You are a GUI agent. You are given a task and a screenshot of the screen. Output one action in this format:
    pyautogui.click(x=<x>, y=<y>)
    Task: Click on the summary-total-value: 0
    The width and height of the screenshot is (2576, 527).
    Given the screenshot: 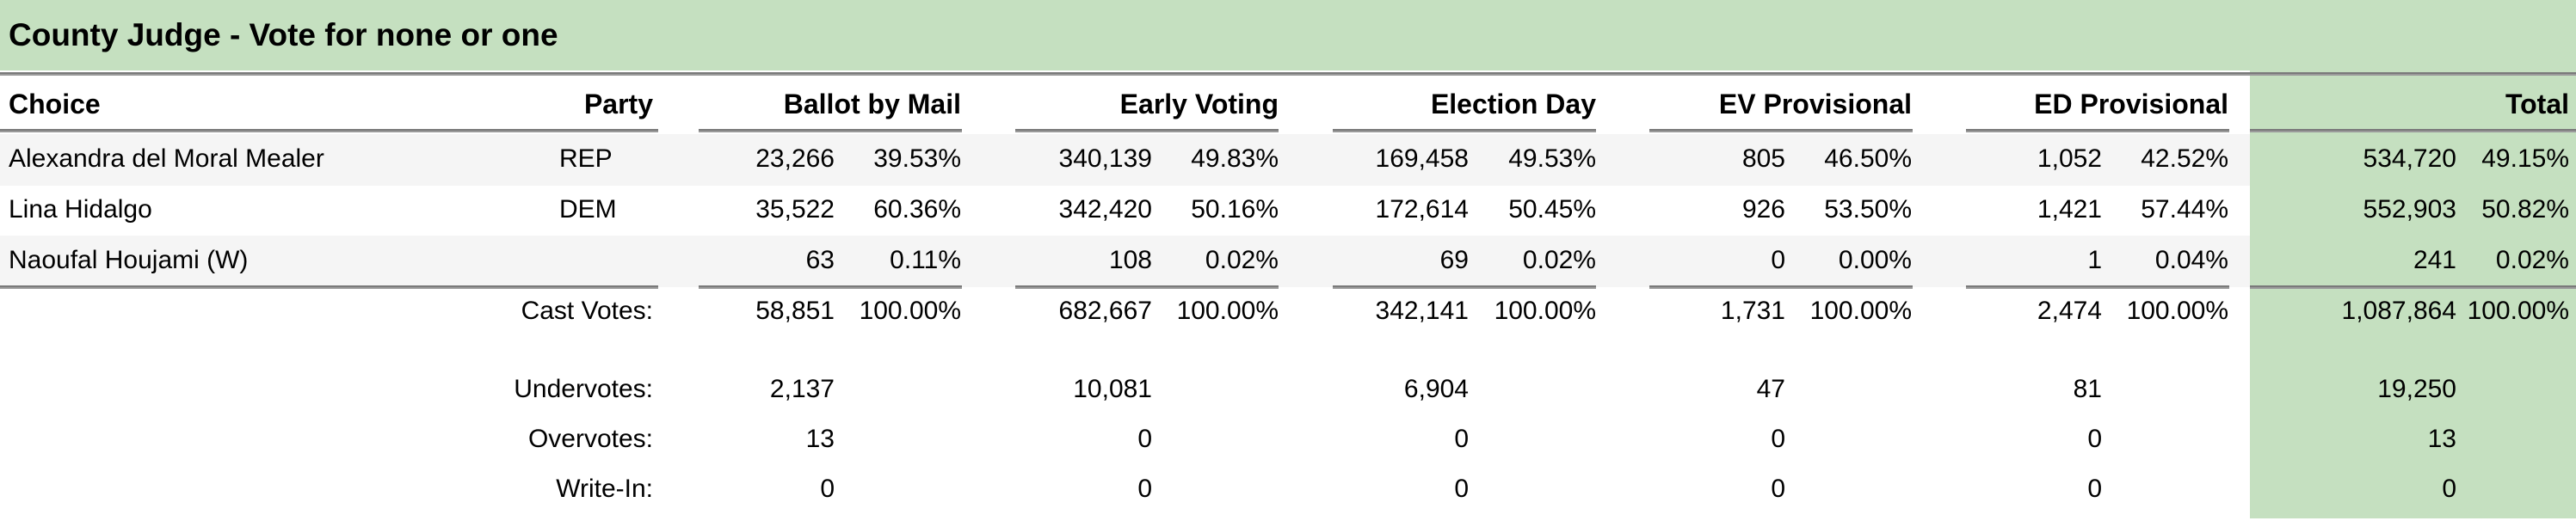 What is the action you would take?
    pyautogui.click(x=2449, y=489)
    